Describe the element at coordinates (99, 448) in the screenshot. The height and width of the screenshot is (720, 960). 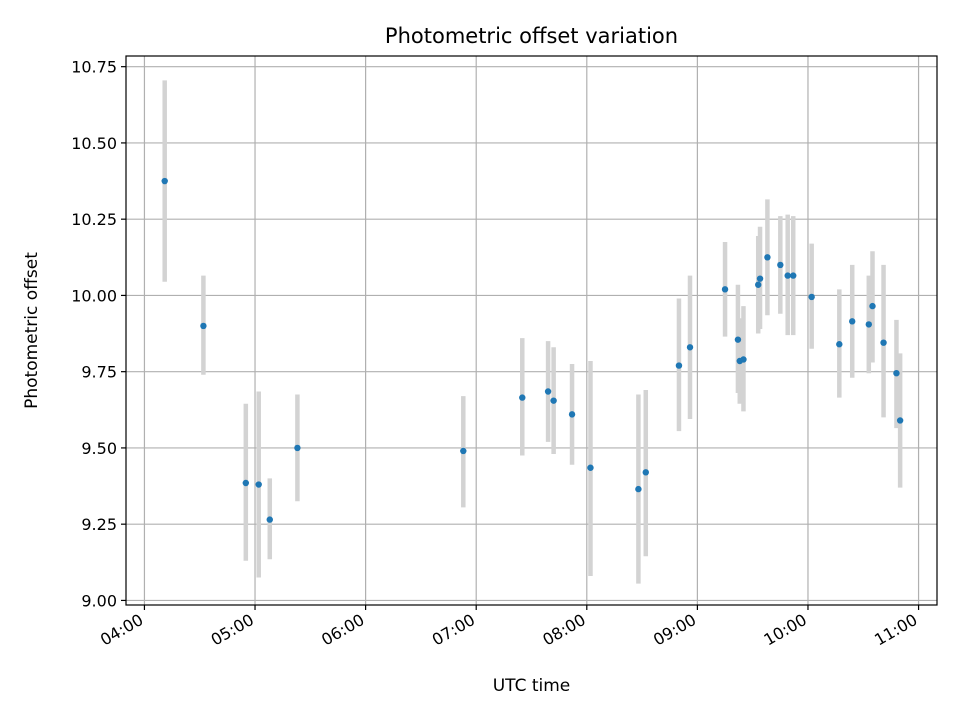
I see `y-tick-label: 9.50` at that location.